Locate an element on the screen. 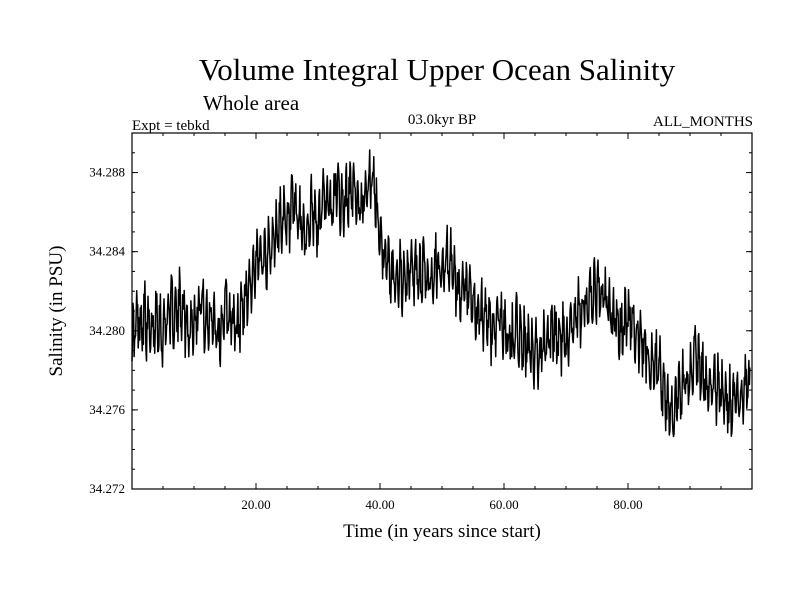 This screenshot has height=600, width=800. experiment-label: Expt = tebkd is located at coordinates (171, 126).